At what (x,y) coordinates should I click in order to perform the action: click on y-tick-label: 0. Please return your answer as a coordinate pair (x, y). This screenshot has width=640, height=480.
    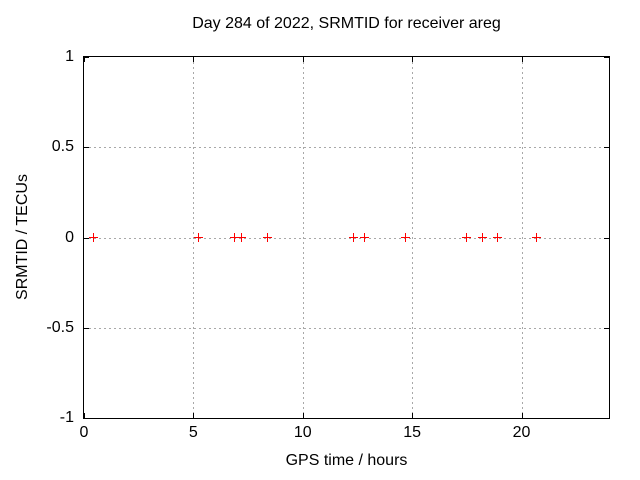
    Looking at the image, I should click on (69, 237).